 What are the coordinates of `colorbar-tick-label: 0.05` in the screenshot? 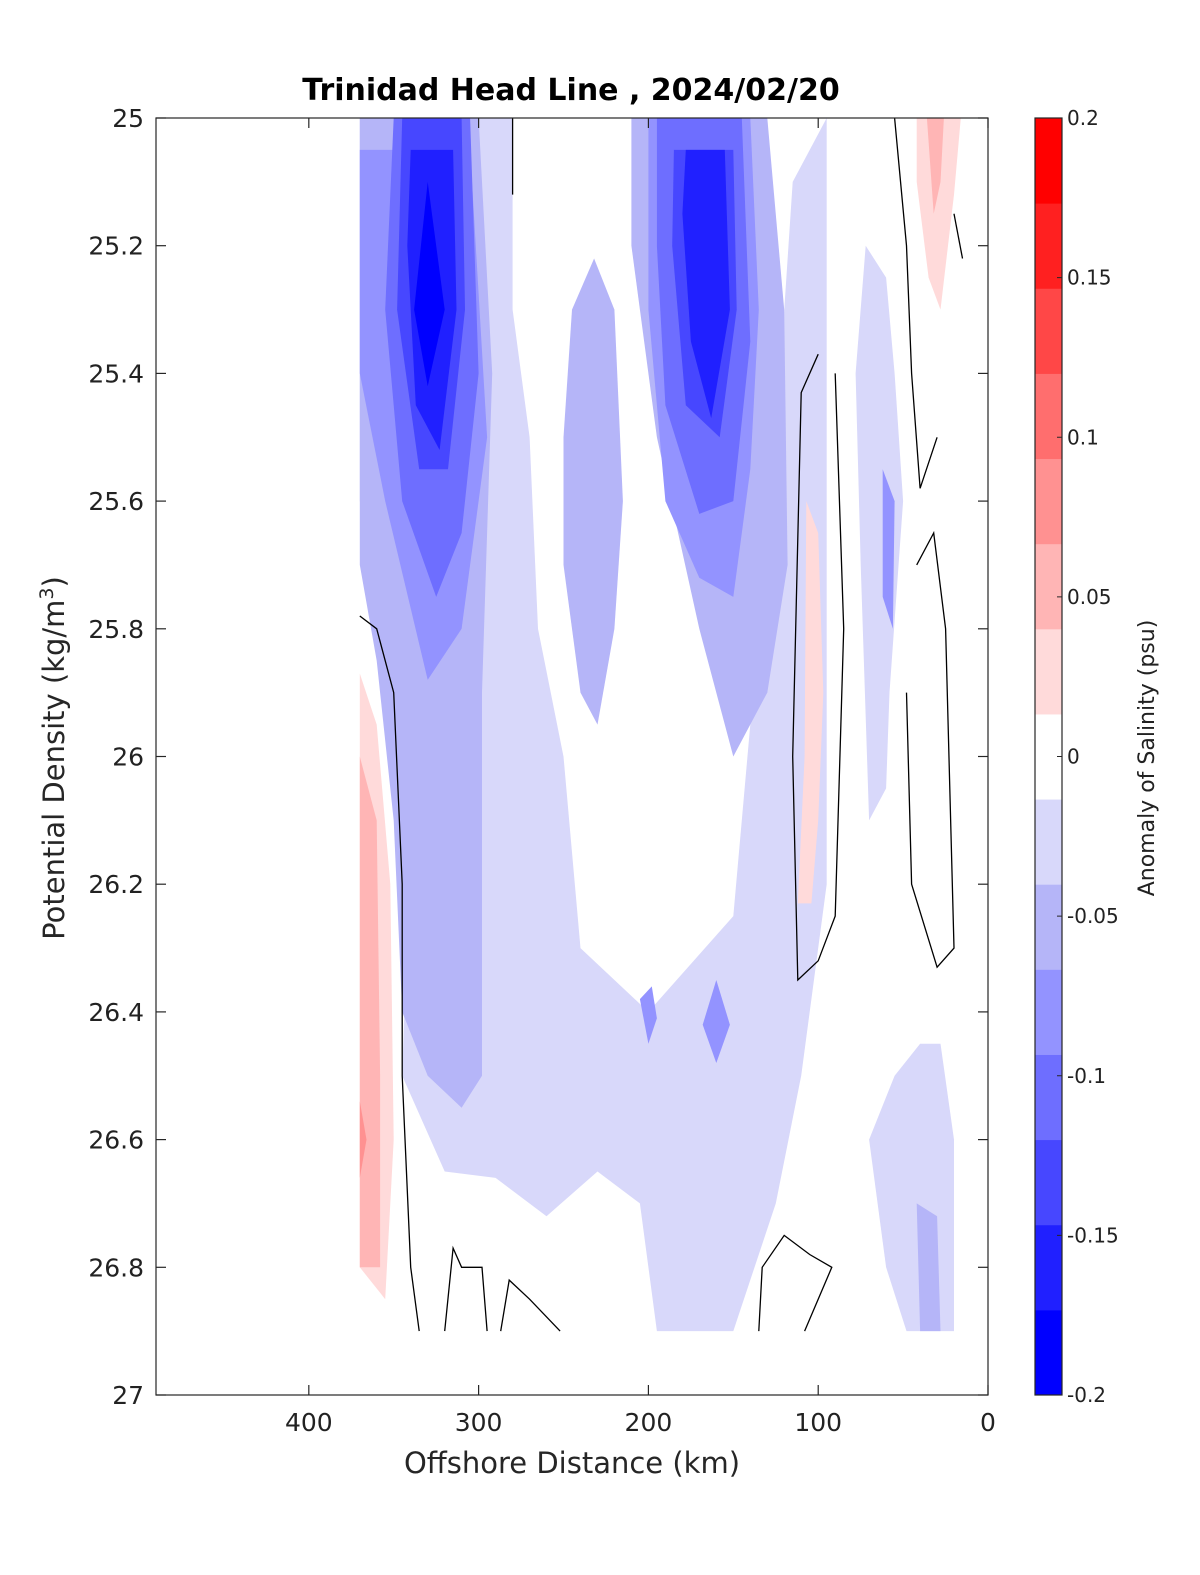 It's located at (1089, 597).